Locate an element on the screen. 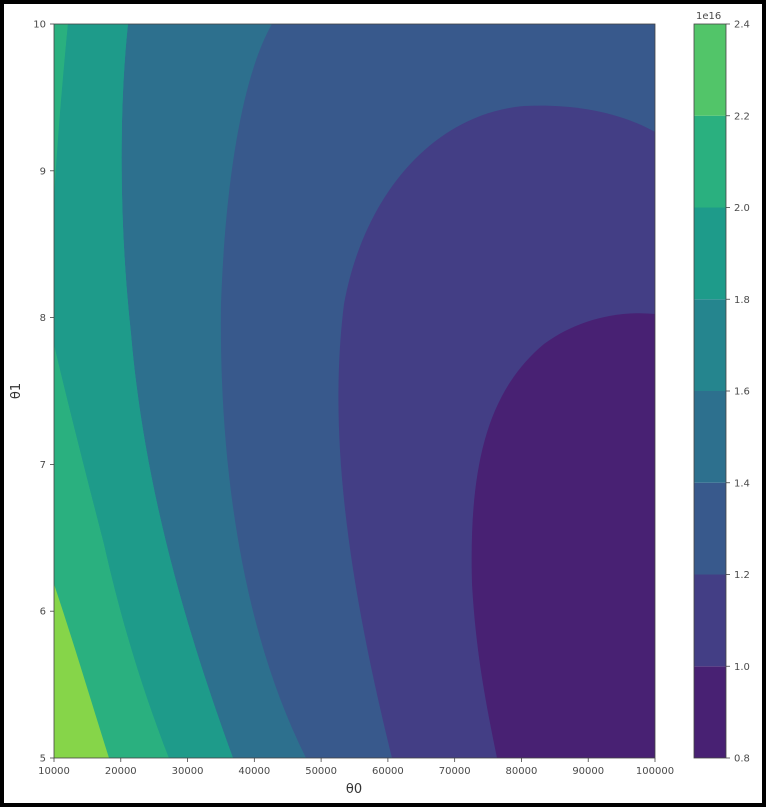 This screenshot has height=807, width=766. x-tick-label: 10000 is located at coordinates (54, 771).